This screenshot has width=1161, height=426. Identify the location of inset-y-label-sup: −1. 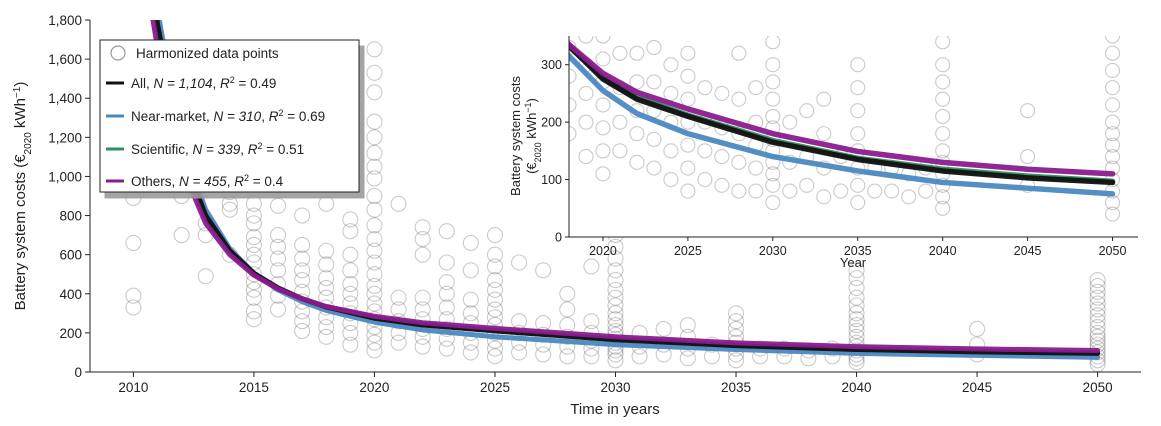
(528, 107).